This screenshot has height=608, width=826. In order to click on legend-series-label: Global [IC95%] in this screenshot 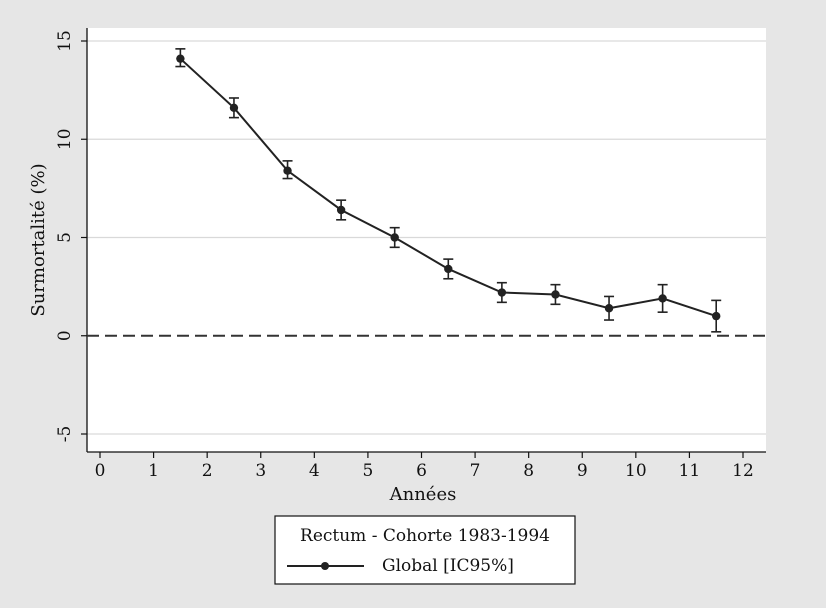, I will do `click(448, 566)`.